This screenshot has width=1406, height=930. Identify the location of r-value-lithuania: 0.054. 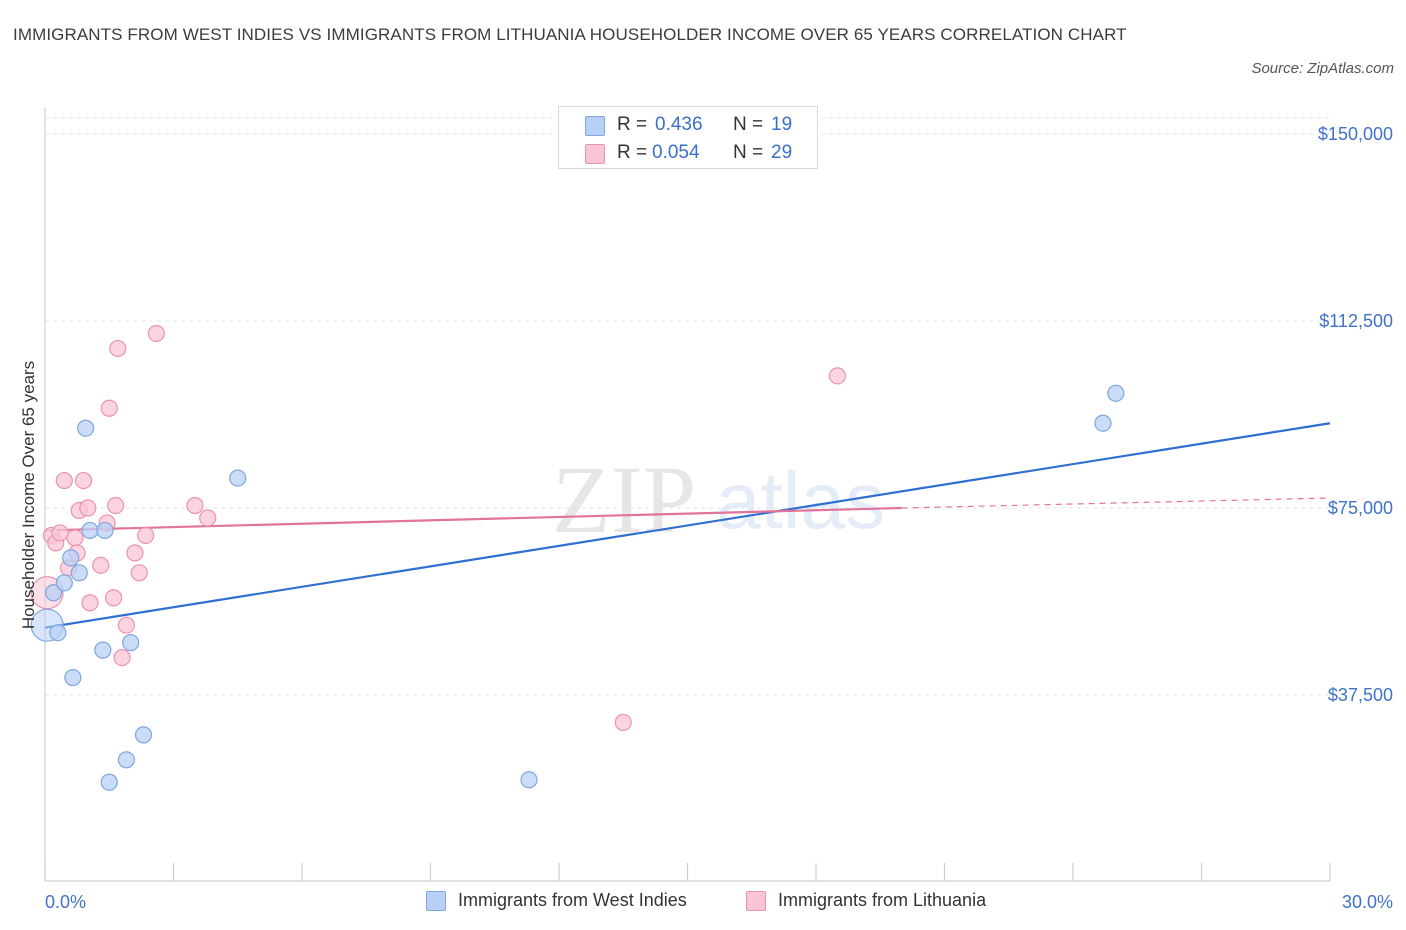
(676, 152).